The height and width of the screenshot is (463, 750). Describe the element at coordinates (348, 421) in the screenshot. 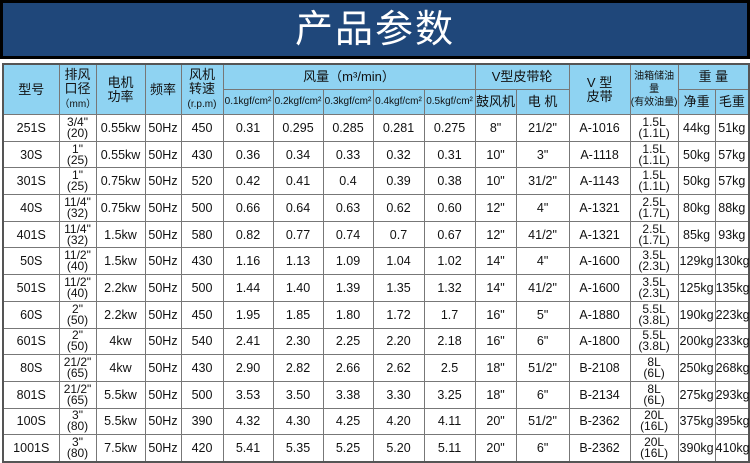

I see `table-cell: 4.25` at that location.